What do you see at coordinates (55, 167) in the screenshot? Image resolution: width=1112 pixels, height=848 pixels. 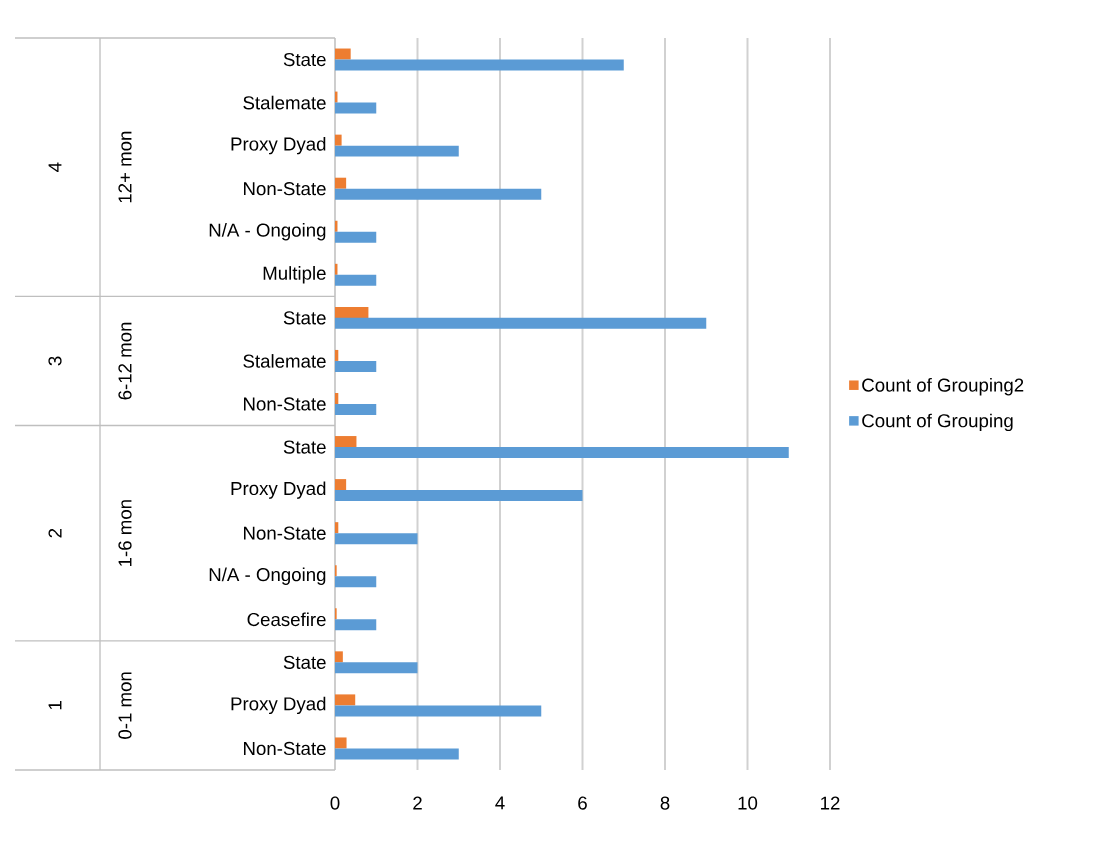 I see `text: 4` at bounding box center [55, 167].